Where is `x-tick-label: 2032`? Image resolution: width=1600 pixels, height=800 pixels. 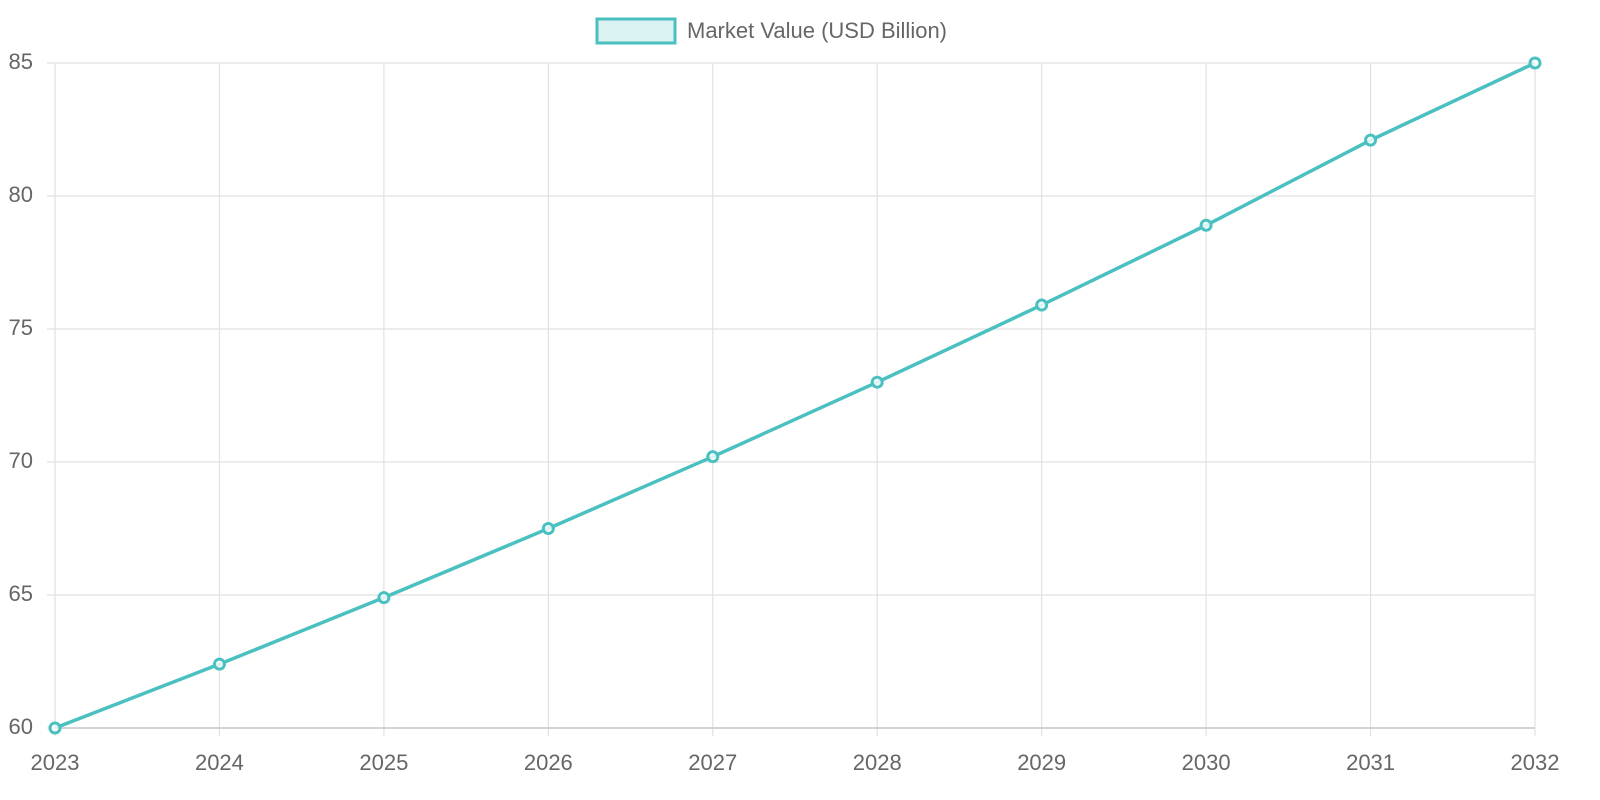
x-tick-label: 2032 is located at coordinates (1535, 762).